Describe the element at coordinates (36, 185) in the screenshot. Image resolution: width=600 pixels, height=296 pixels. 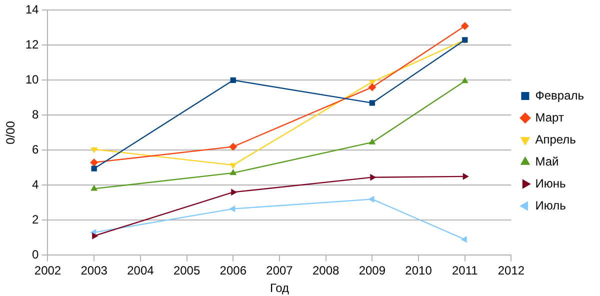
I see `y-tick-label: 4` at that location.